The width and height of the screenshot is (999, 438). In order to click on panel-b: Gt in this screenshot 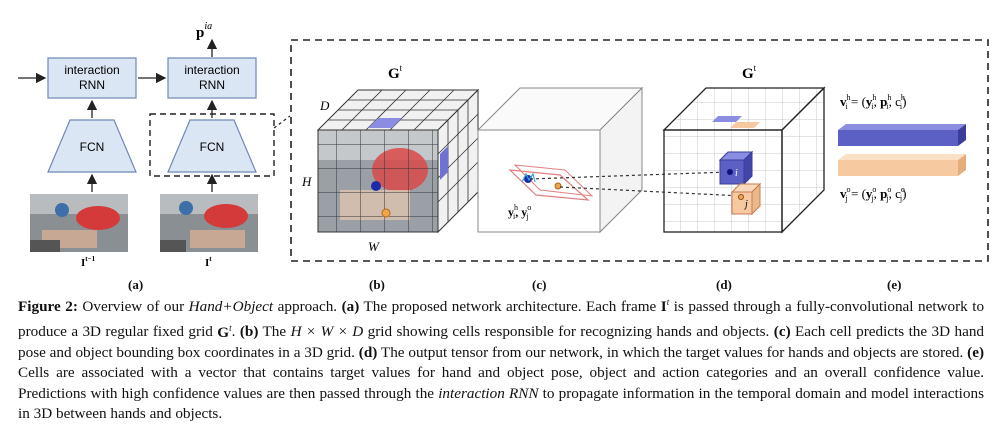, I will do `click(390, 158)`.